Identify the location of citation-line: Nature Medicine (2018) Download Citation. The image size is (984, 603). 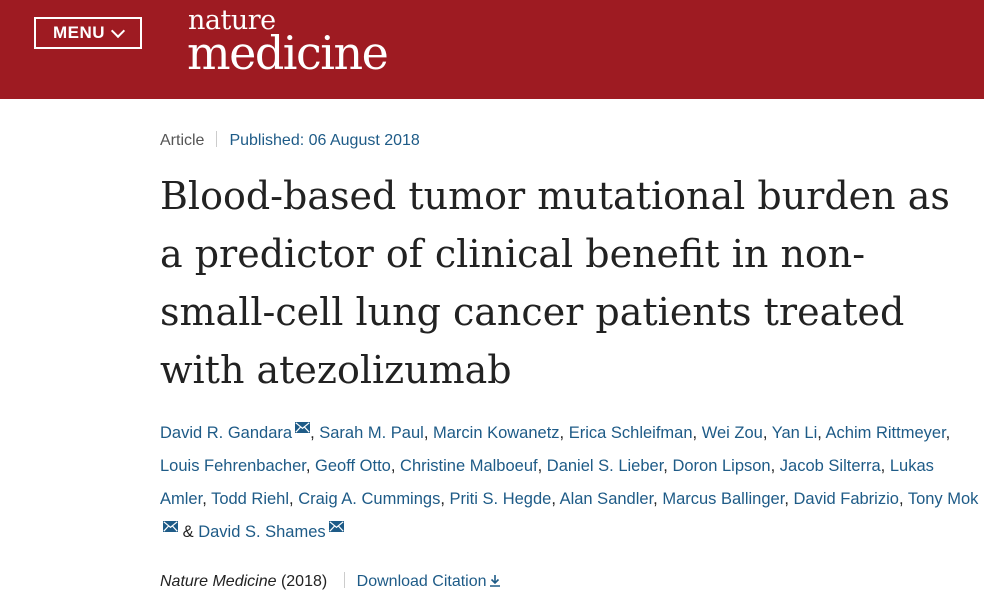
(330, 582).